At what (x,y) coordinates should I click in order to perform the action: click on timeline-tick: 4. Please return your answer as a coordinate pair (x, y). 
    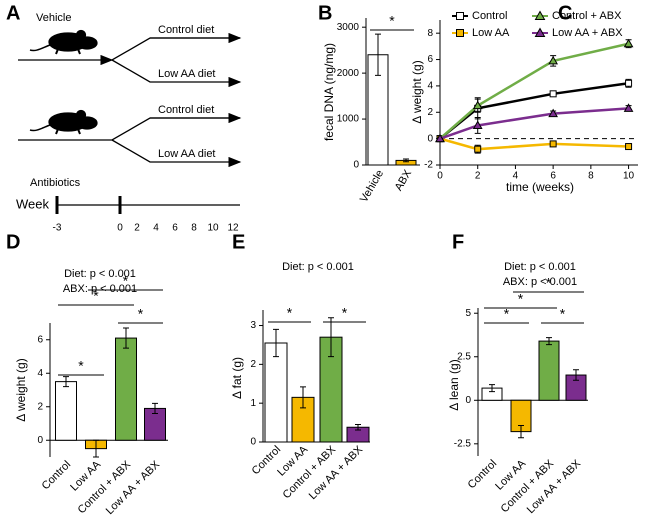
    Looking at the image, I should click on (156, 228).